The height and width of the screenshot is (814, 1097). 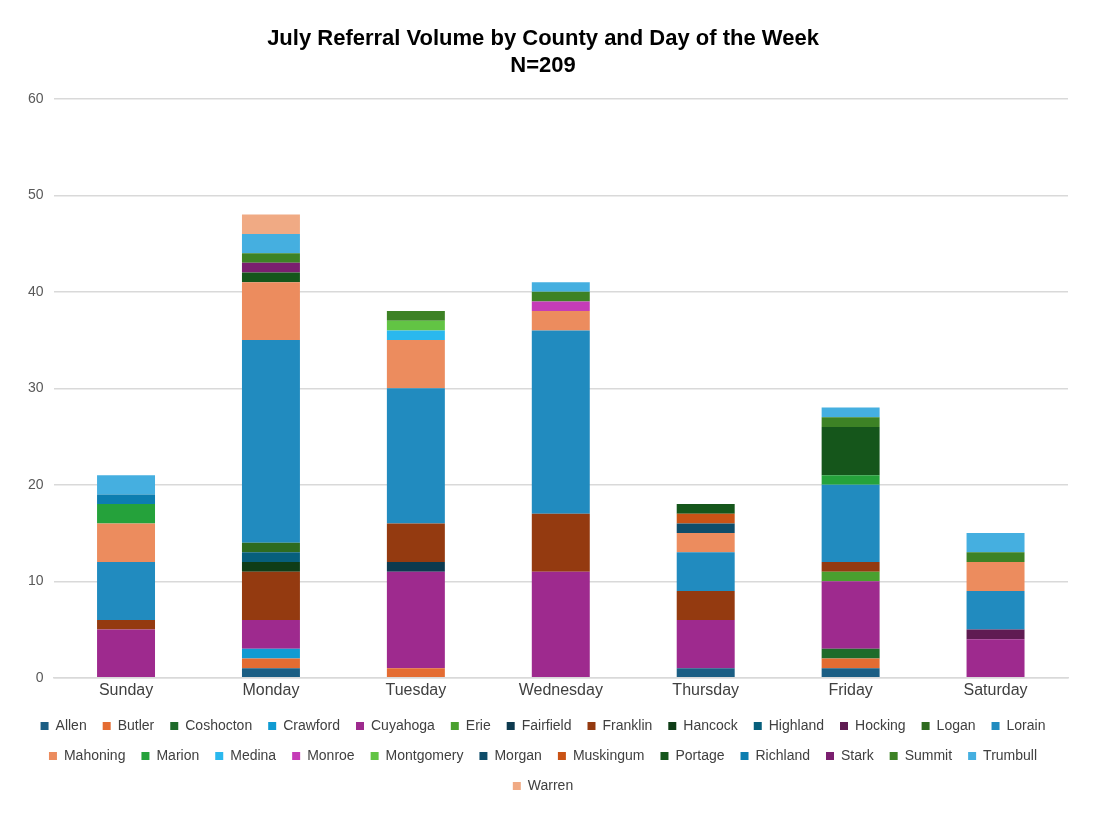 What do you see at coordinates (416, 689) in the screenshot?
I see `x-tick-label: Tuesday` at bounding box center [416, 689].